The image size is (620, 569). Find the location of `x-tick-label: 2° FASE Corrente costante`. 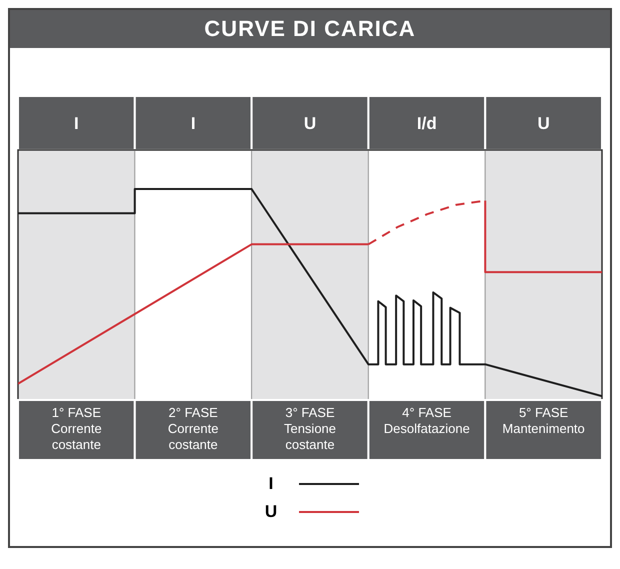

x-tick-label: 2° FASE Corrente costante is located at coordinates (193, 428).